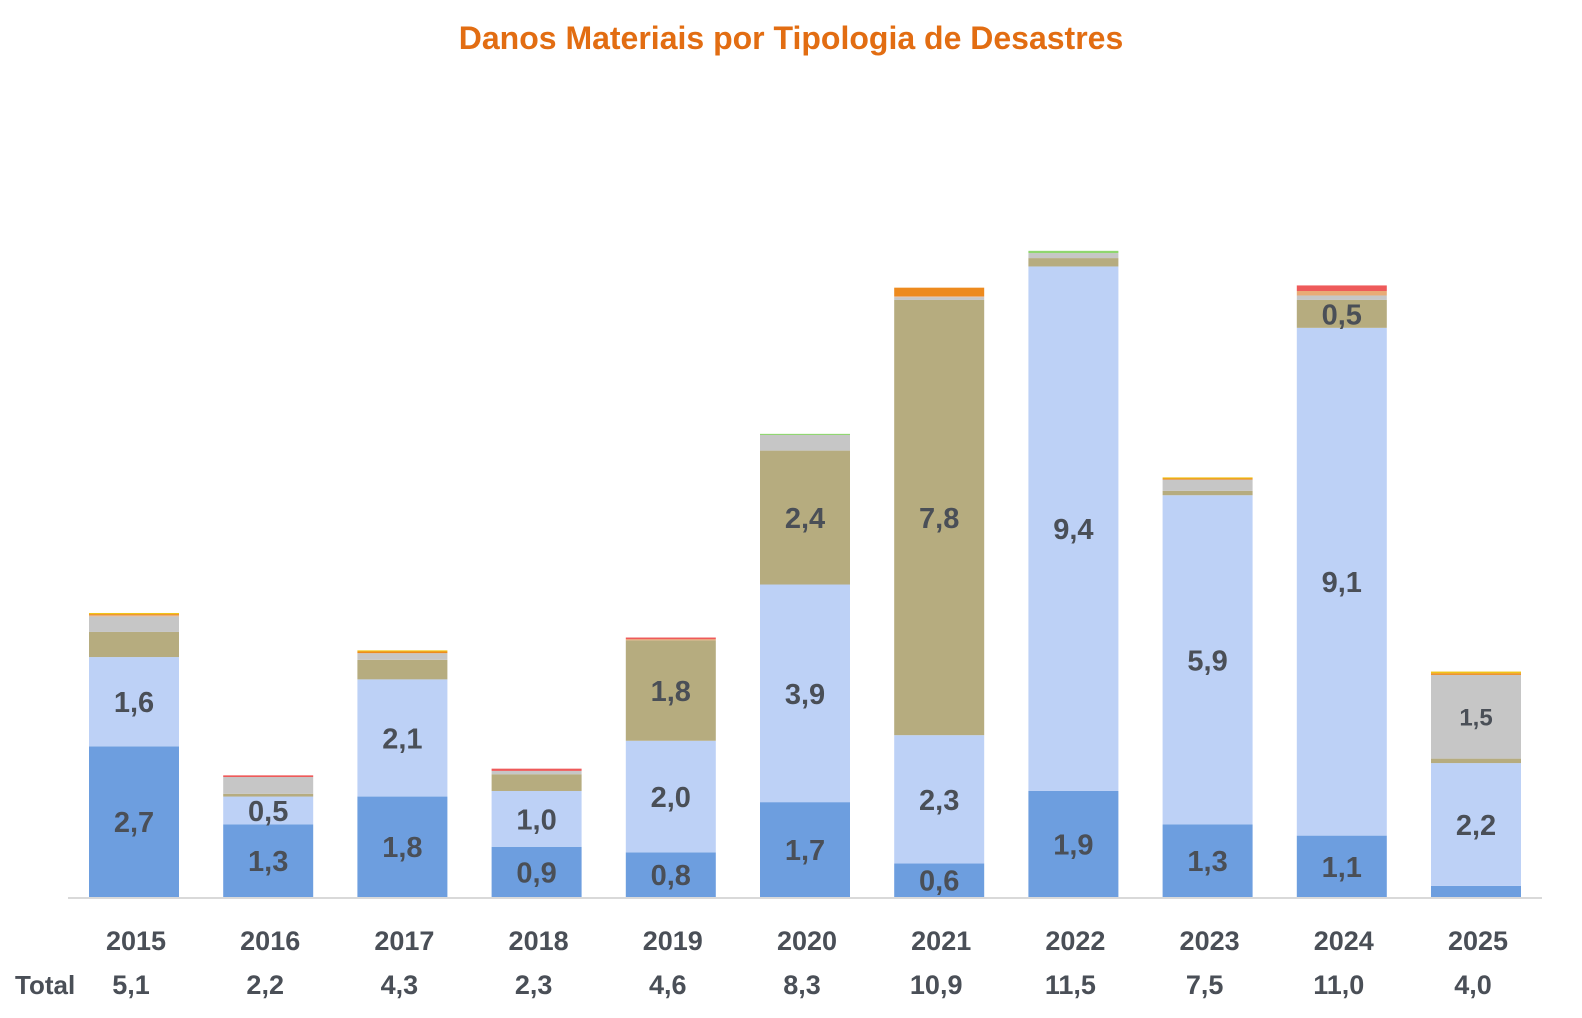  What do you see at coordinates (1473, 985) in the screenshot?
I see `total-value-2025: 4,0` at bounding box center [1473, 985].